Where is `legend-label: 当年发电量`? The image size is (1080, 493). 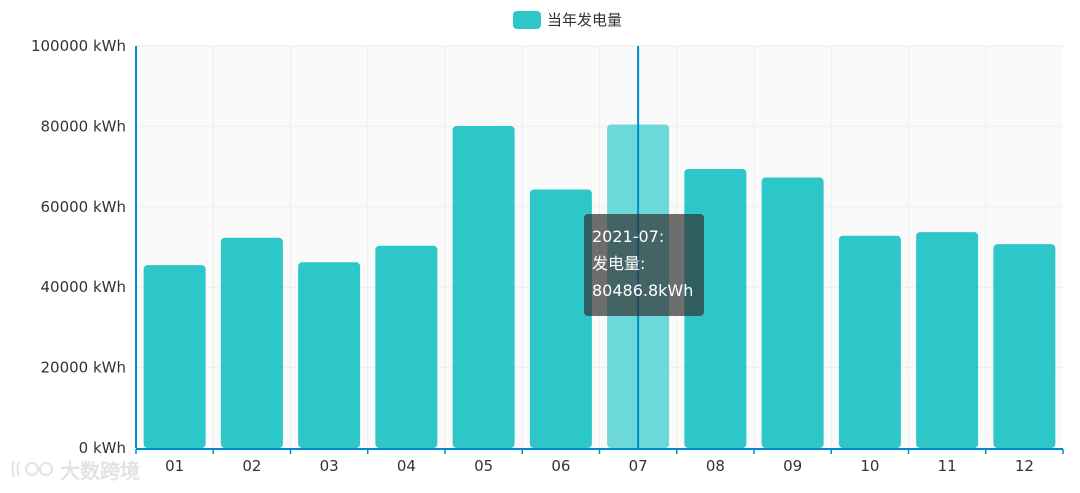
legend-label: 当年发电量 is located at coordinates (584, 20).